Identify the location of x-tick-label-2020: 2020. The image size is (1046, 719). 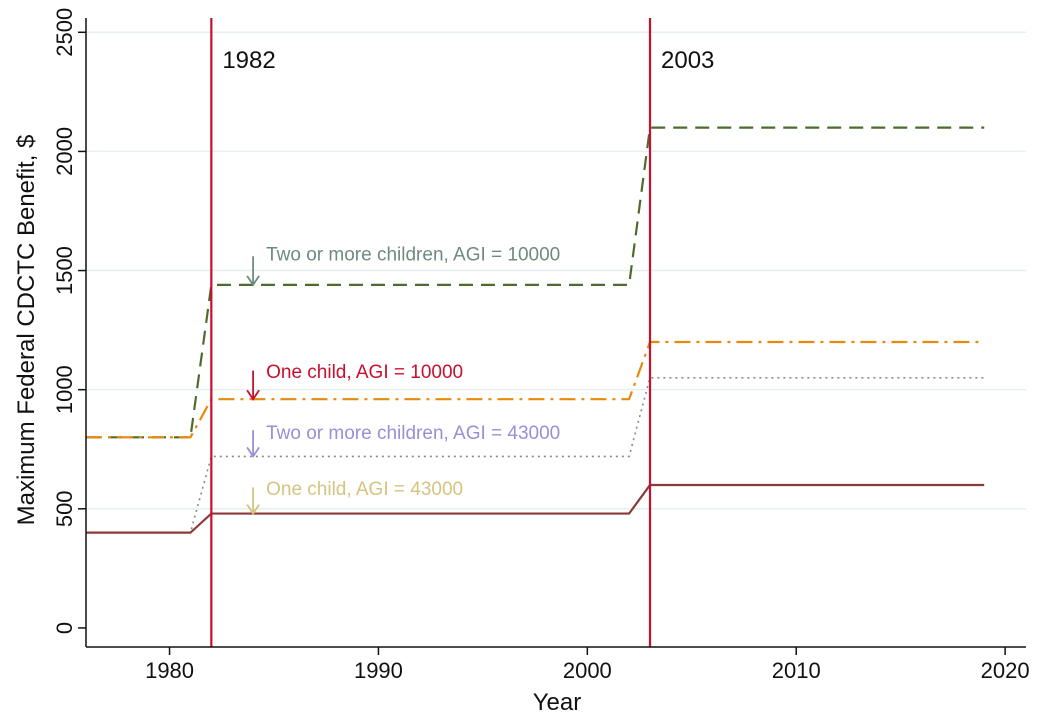
(1005, 670).